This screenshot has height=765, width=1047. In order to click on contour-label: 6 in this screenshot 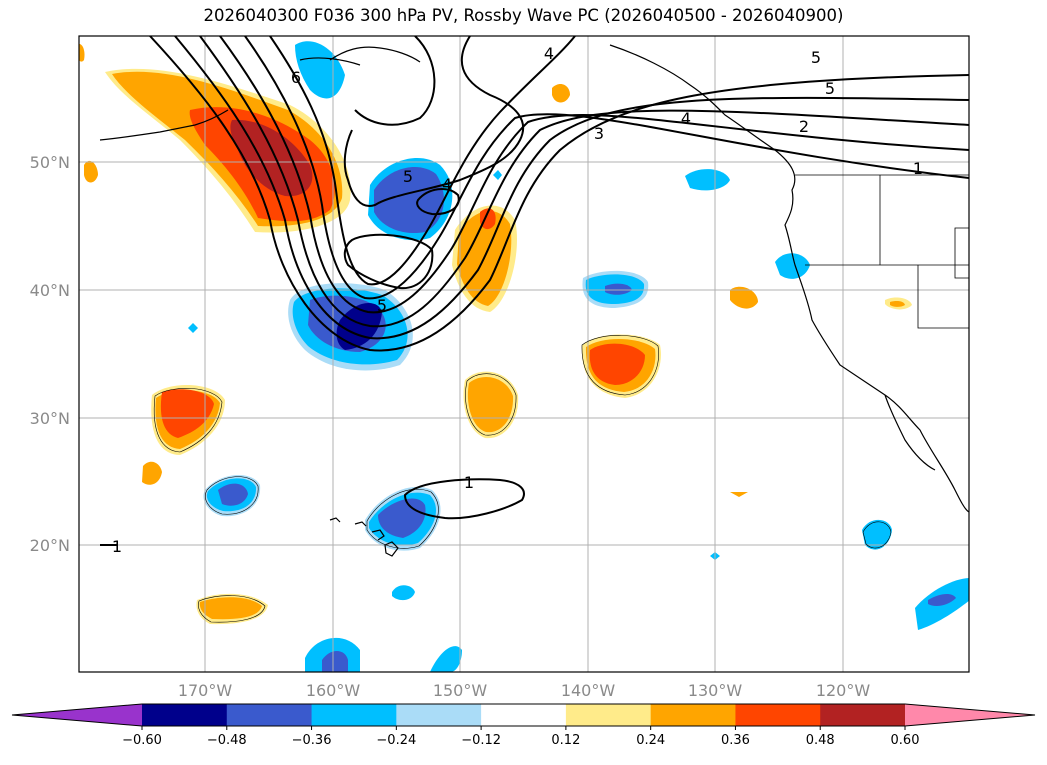, I will do `click(296, 77)`.